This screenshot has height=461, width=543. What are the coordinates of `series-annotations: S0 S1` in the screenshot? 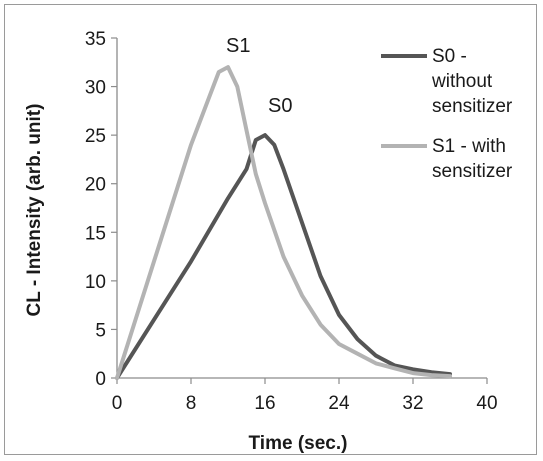 It's located at (259, 76).